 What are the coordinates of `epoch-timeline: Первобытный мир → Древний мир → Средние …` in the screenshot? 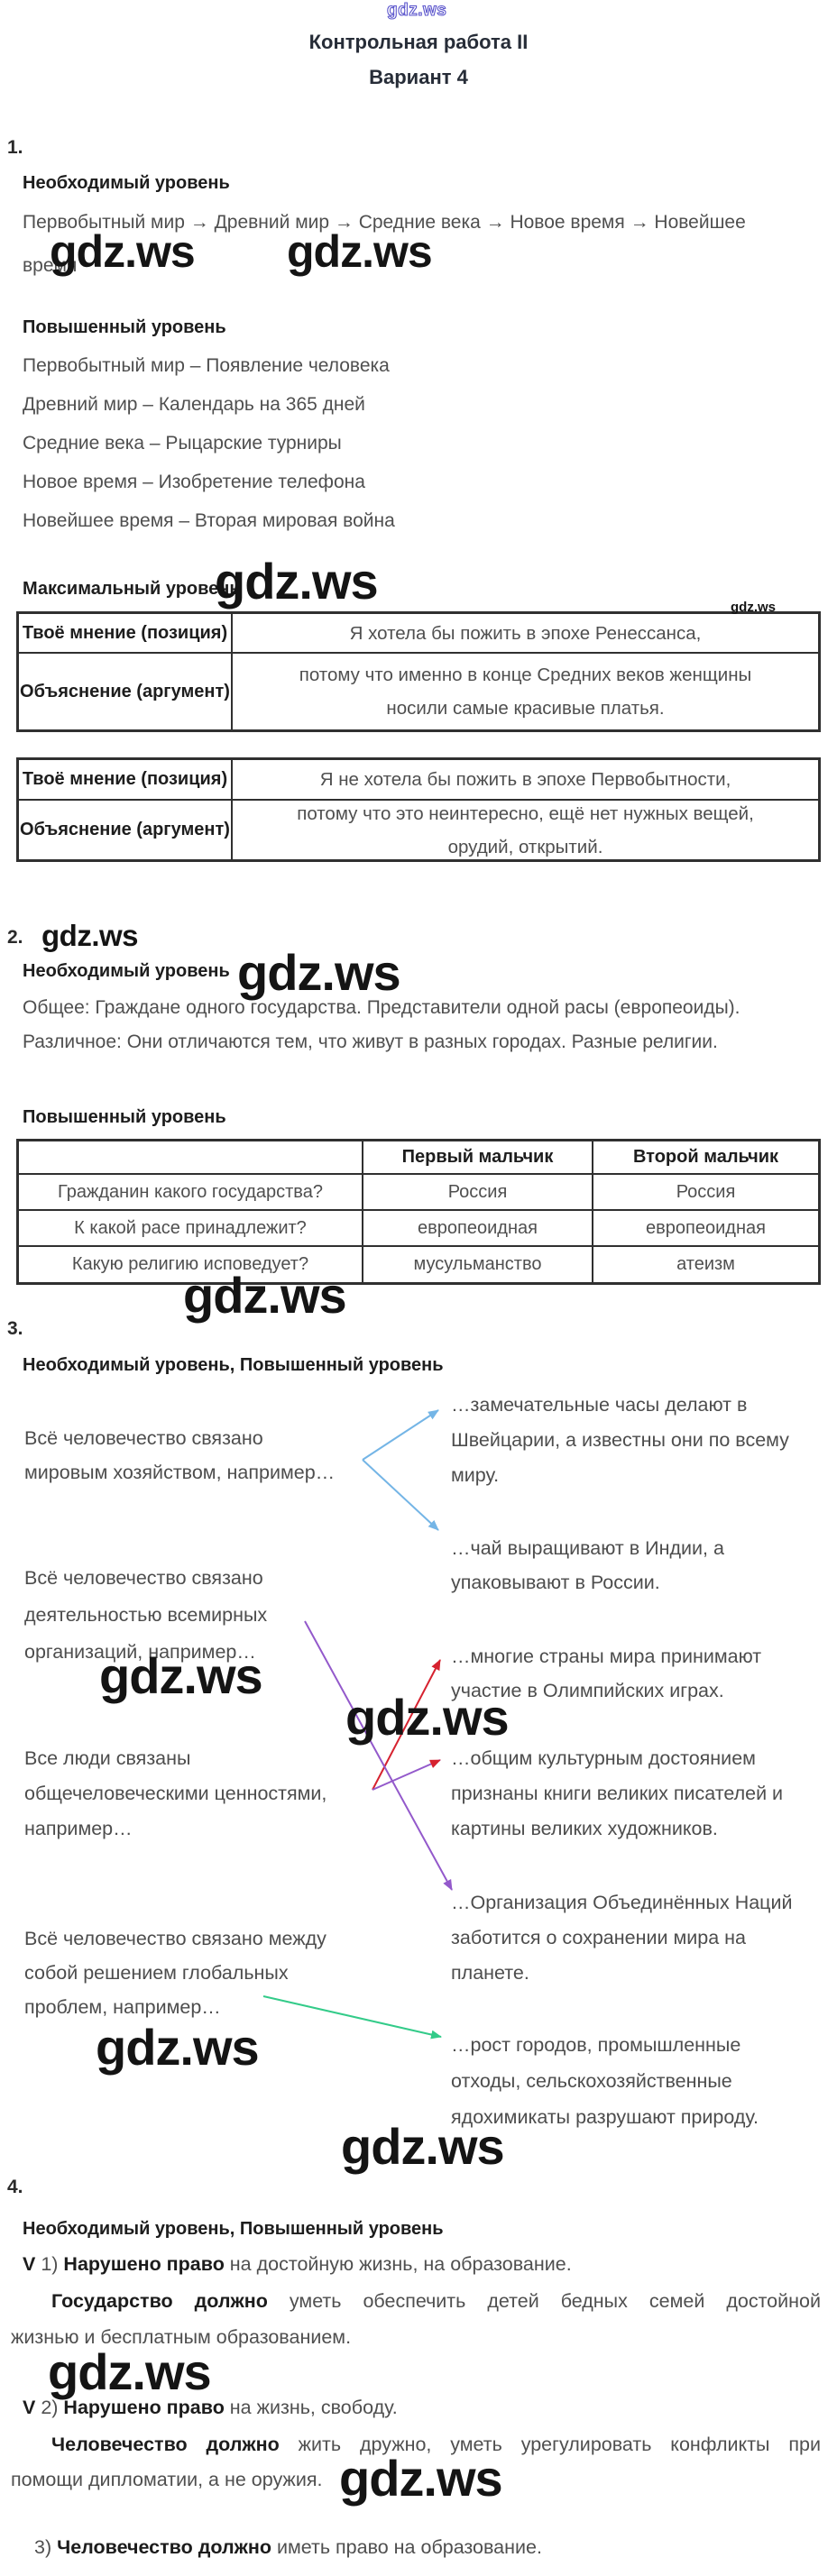 It's located at (384, 244).